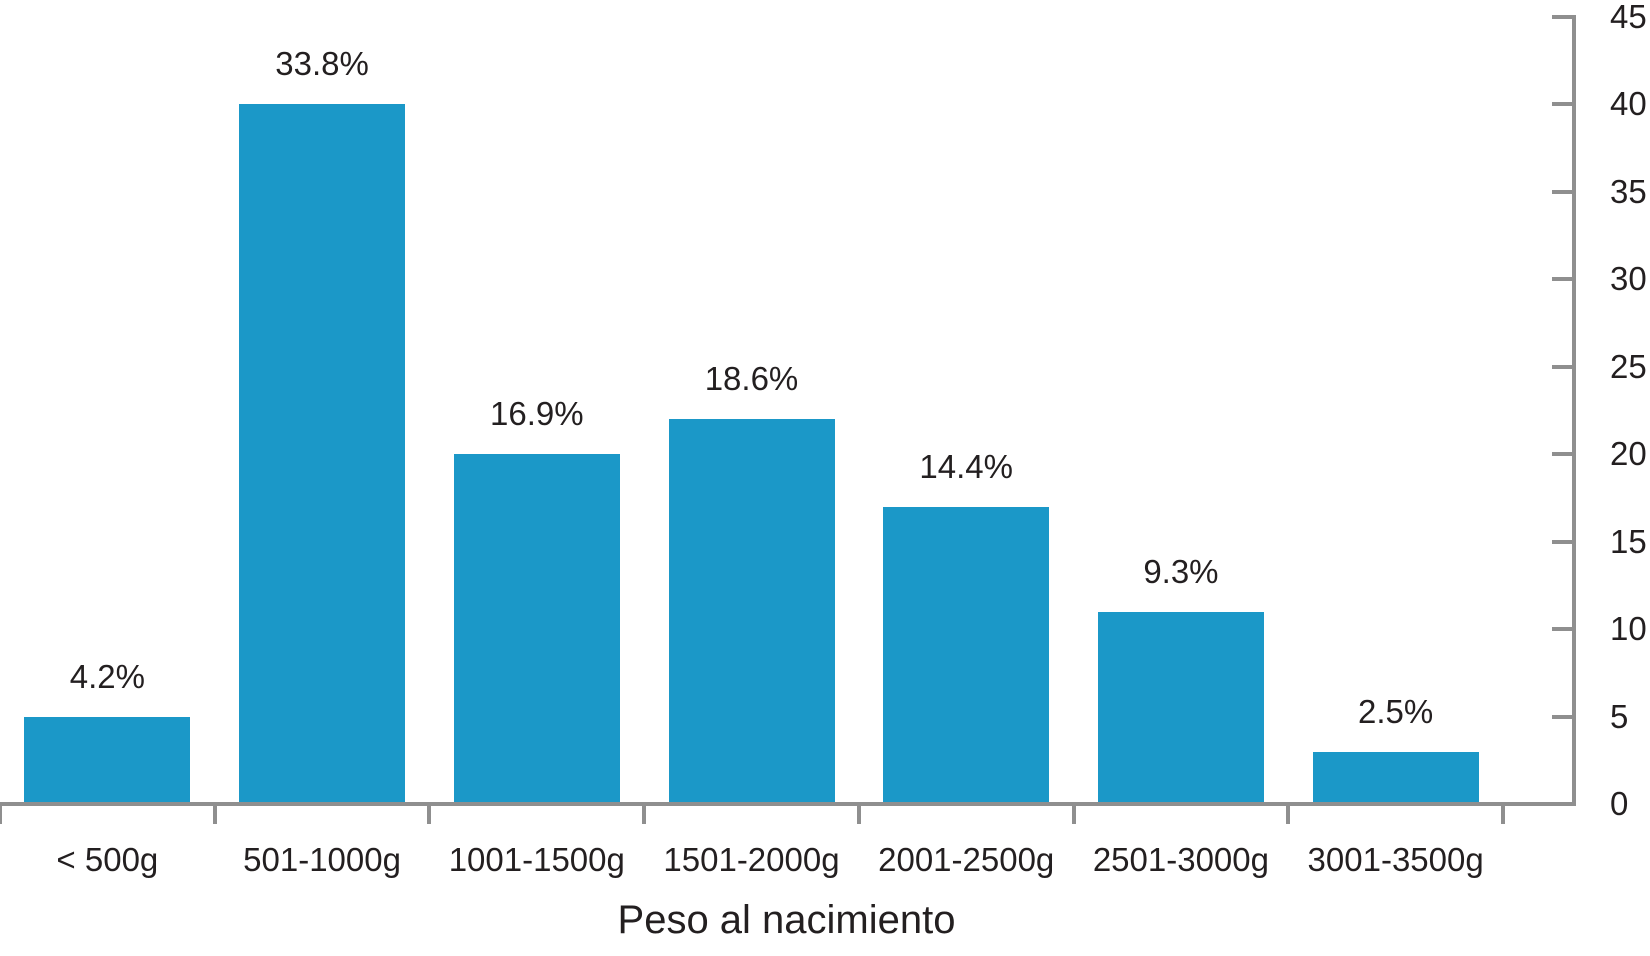 Image resolution: width=1650 pixels, height=956 pixels. What do you see at coordinates (786, 920) in the screenshot?
I see `x-axis-title: Peso al nacimiento` at bounding box center [786, 920].